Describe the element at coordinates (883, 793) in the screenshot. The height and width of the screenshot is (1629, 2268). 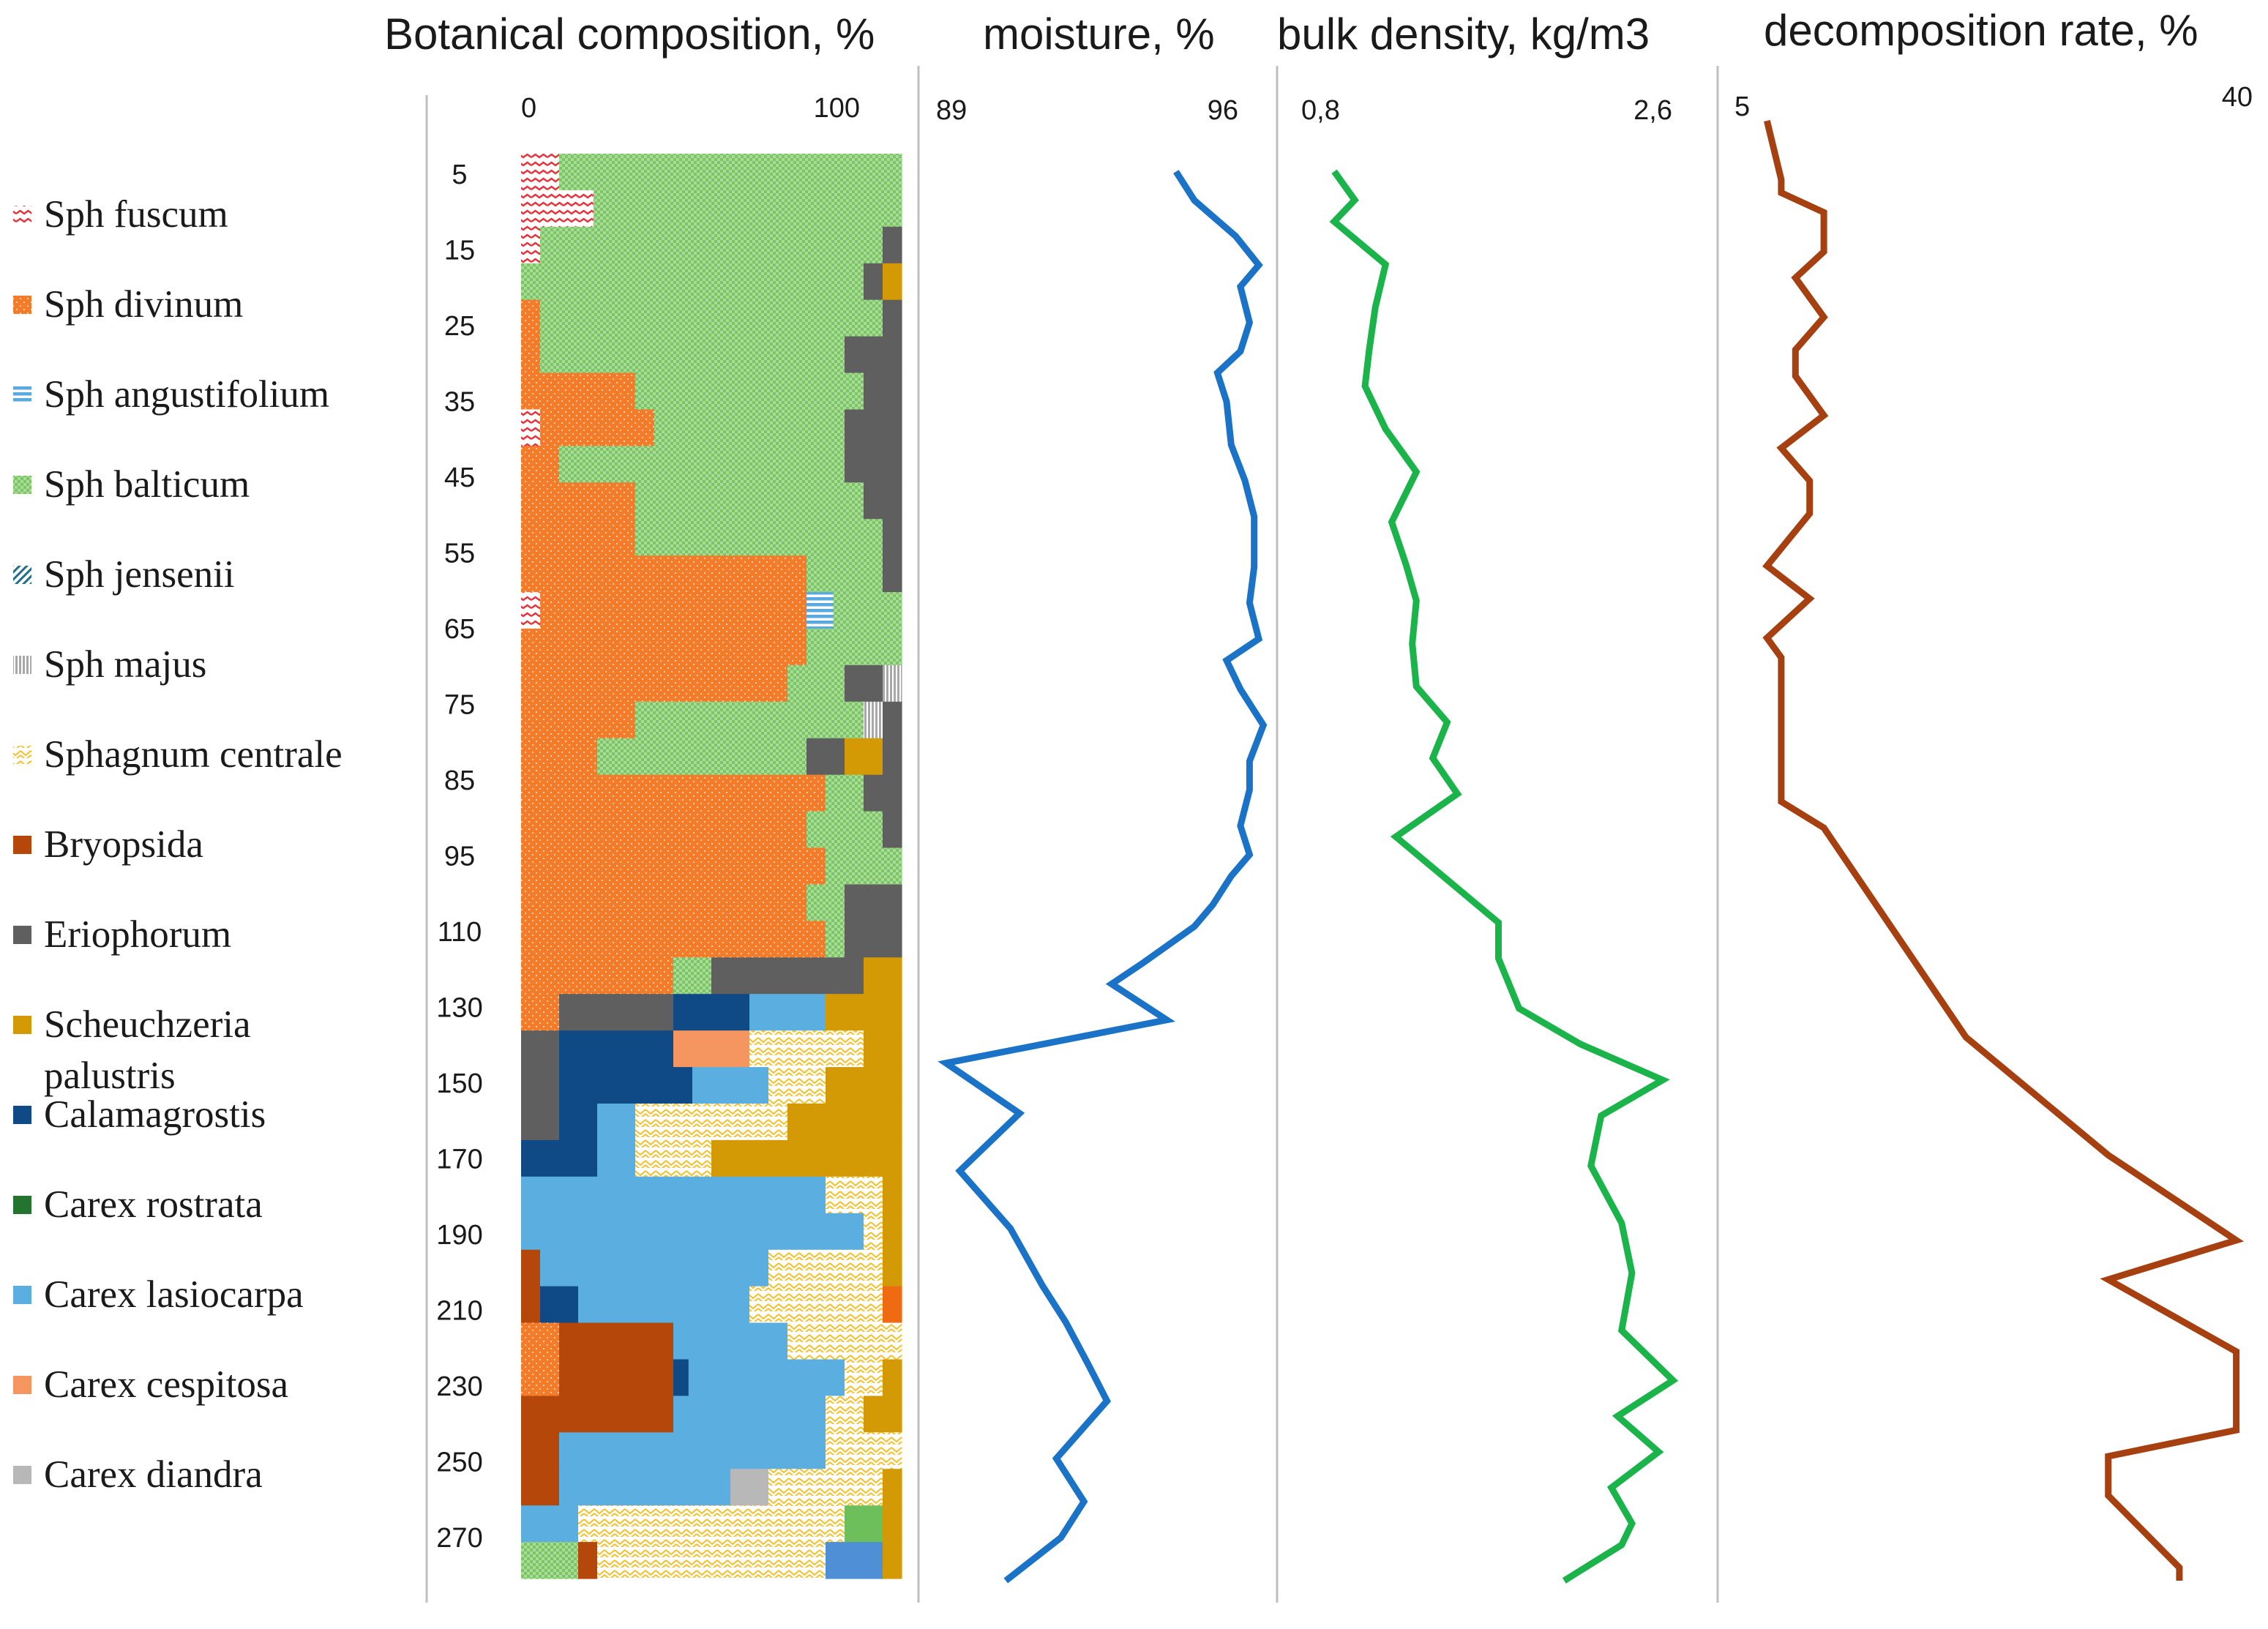
I see `bar-layer-17-eriophorum` at that location.